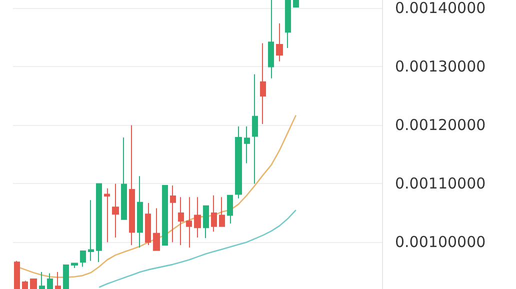  Describe the element at coordinates (440, 125) in the screenshot. I see `y-tick-label: 0.00120000` at that location.